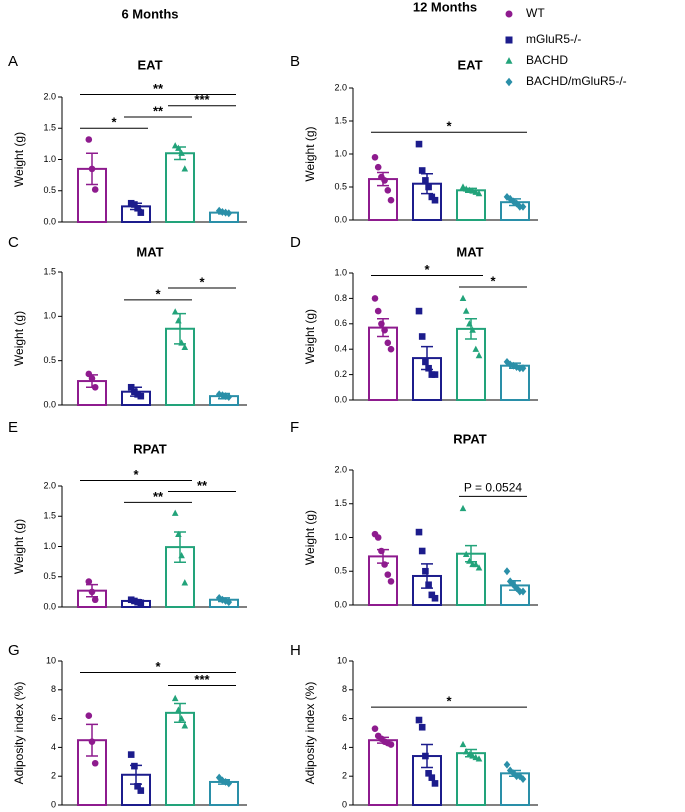  Describe the element at coordinates (149, 251) in the screenshot. I see `panel-title: MAT` at that location.